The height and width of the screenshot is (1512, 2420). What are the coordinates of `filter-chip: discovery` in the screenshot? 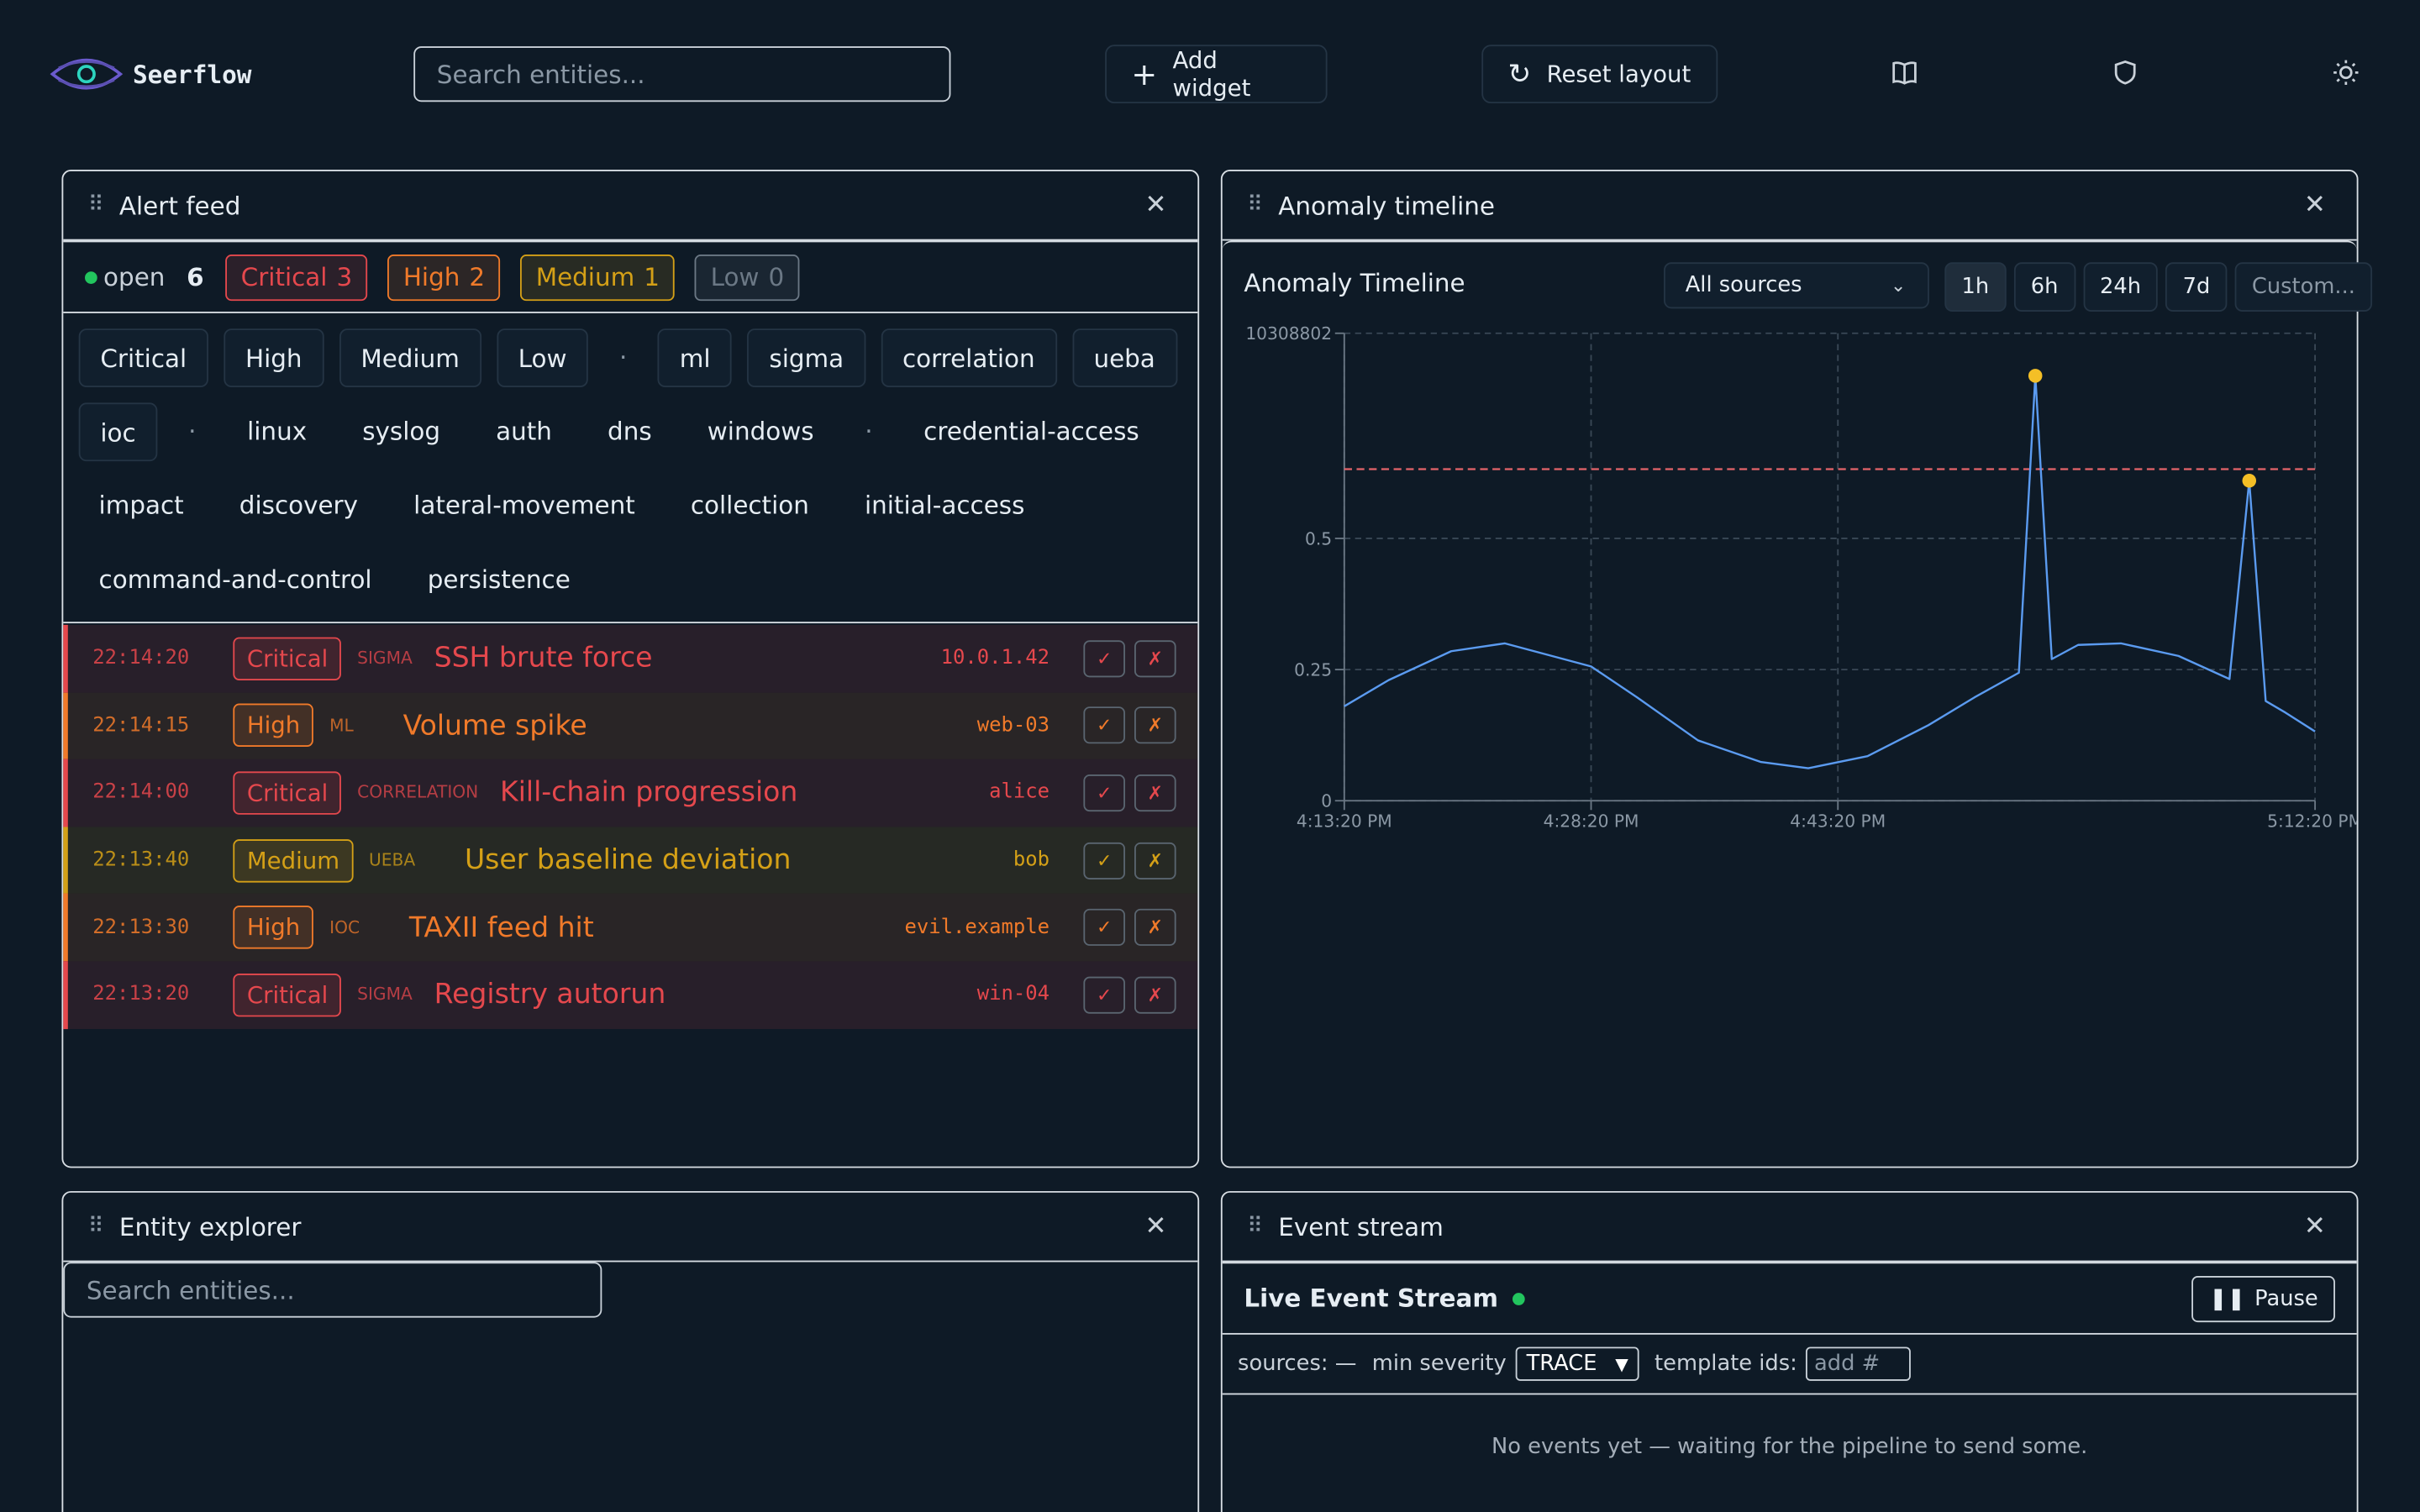 It's located at (299, 505).